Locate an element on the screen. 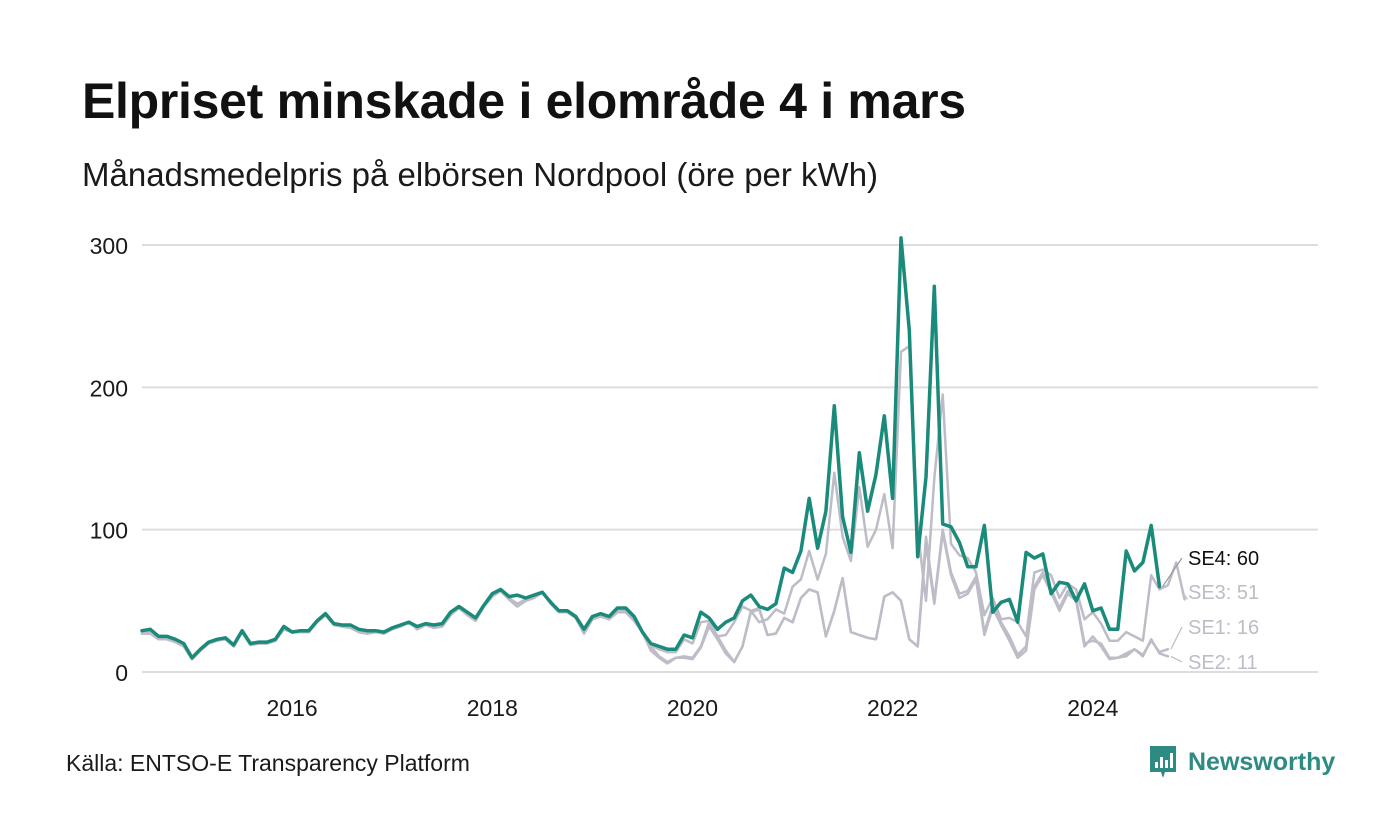 This screenshot has height=840, width=1400. y-tick-label: 0 is located at coordinates (121, 673).